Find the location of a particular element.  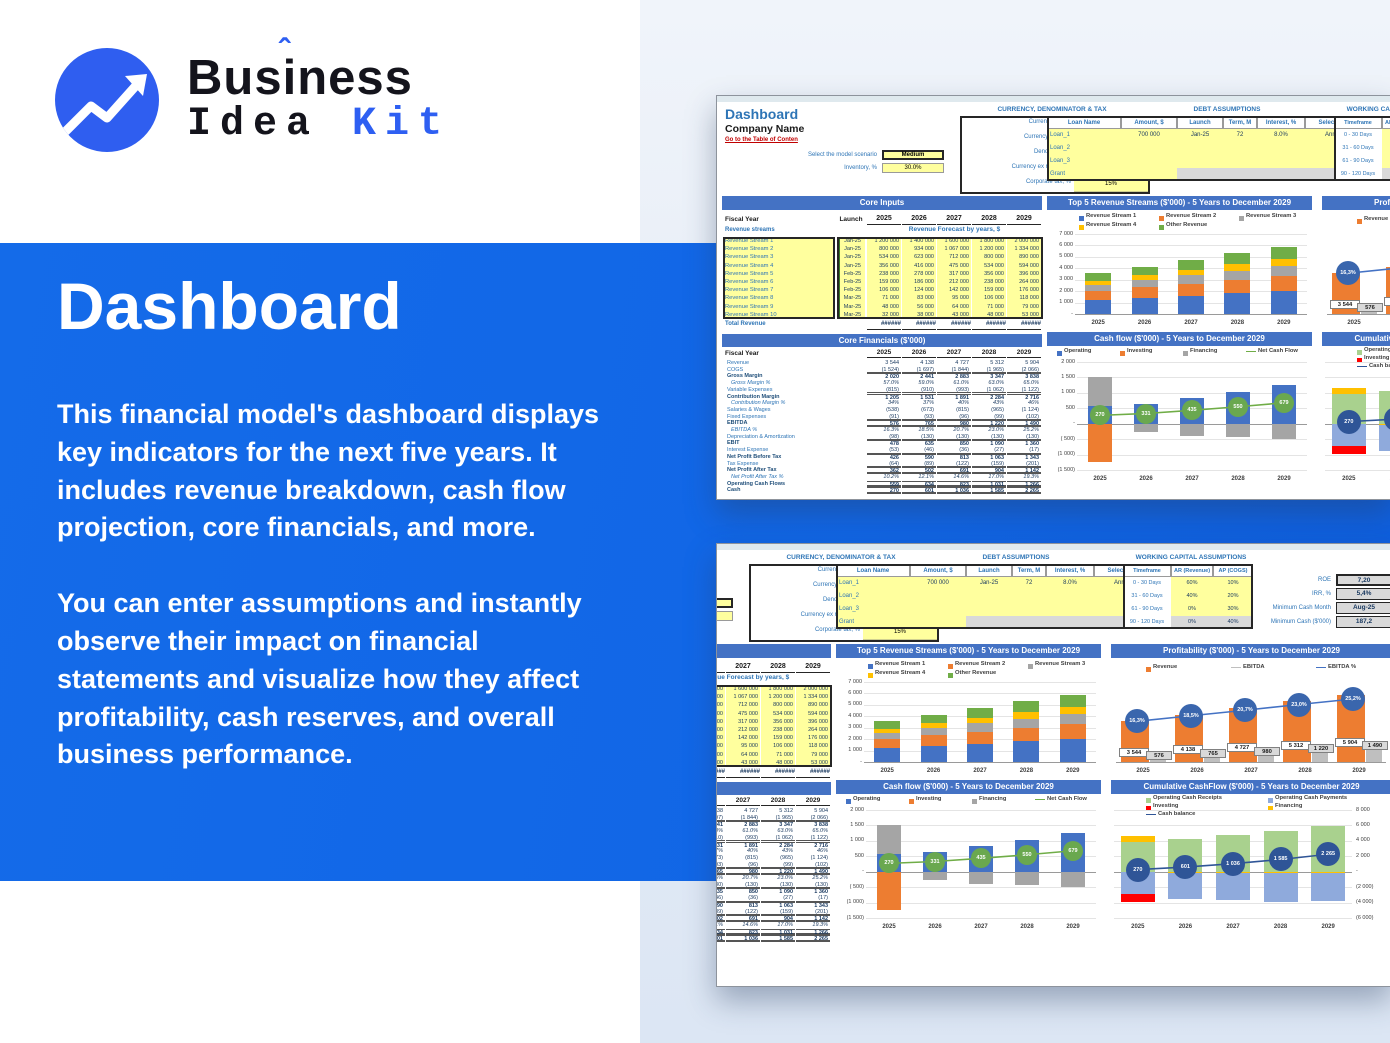

revenue-launch-month-cell: Mar-25 is located at coordinates (851, 314).